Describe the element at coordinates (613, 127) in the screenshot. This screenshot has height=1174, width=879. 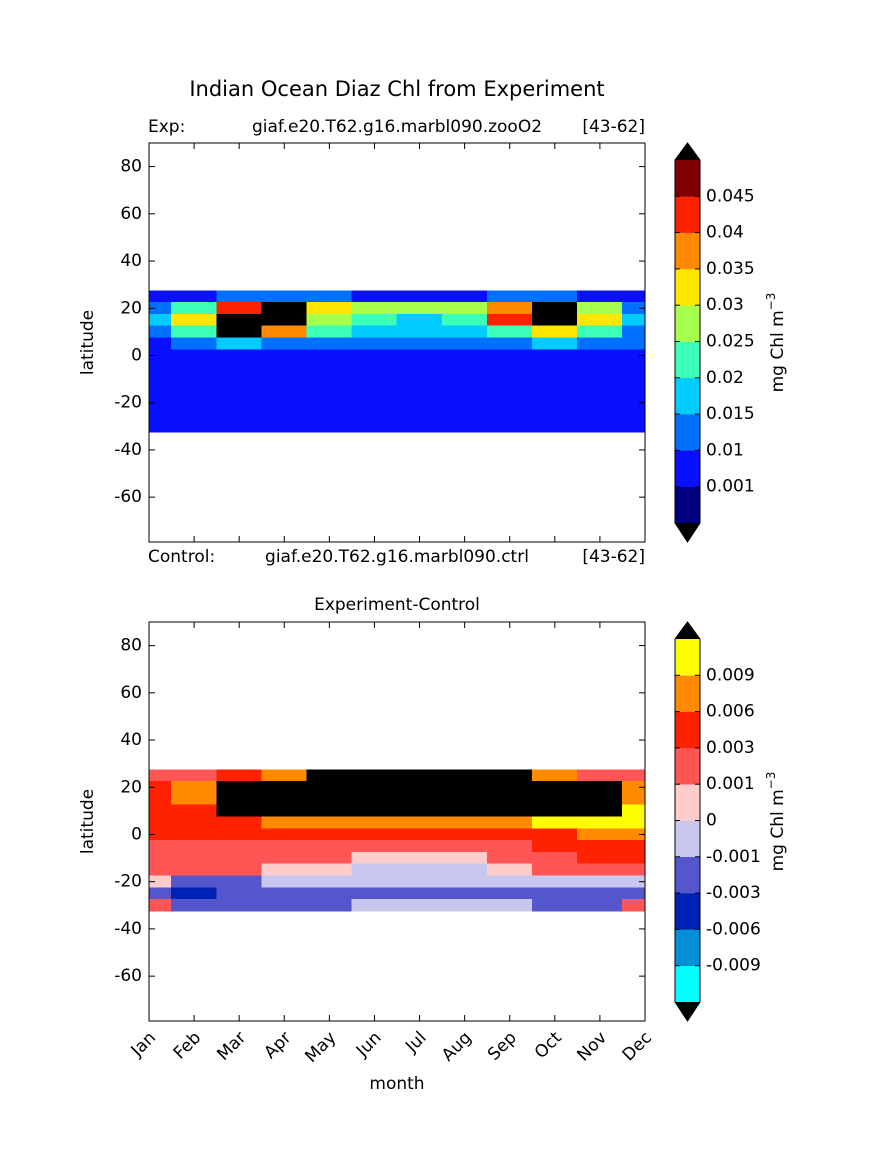
I see `exp-years: [43-62]` at that location.